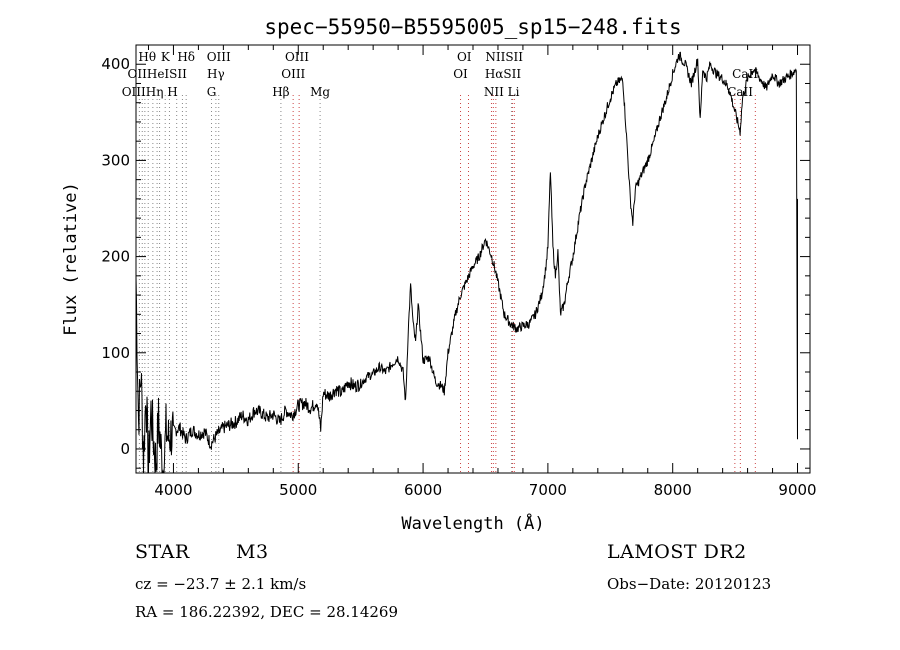  Describe the element at coordinates (166, 57) in the screenshot. I see `line-annotation: K` at that location.